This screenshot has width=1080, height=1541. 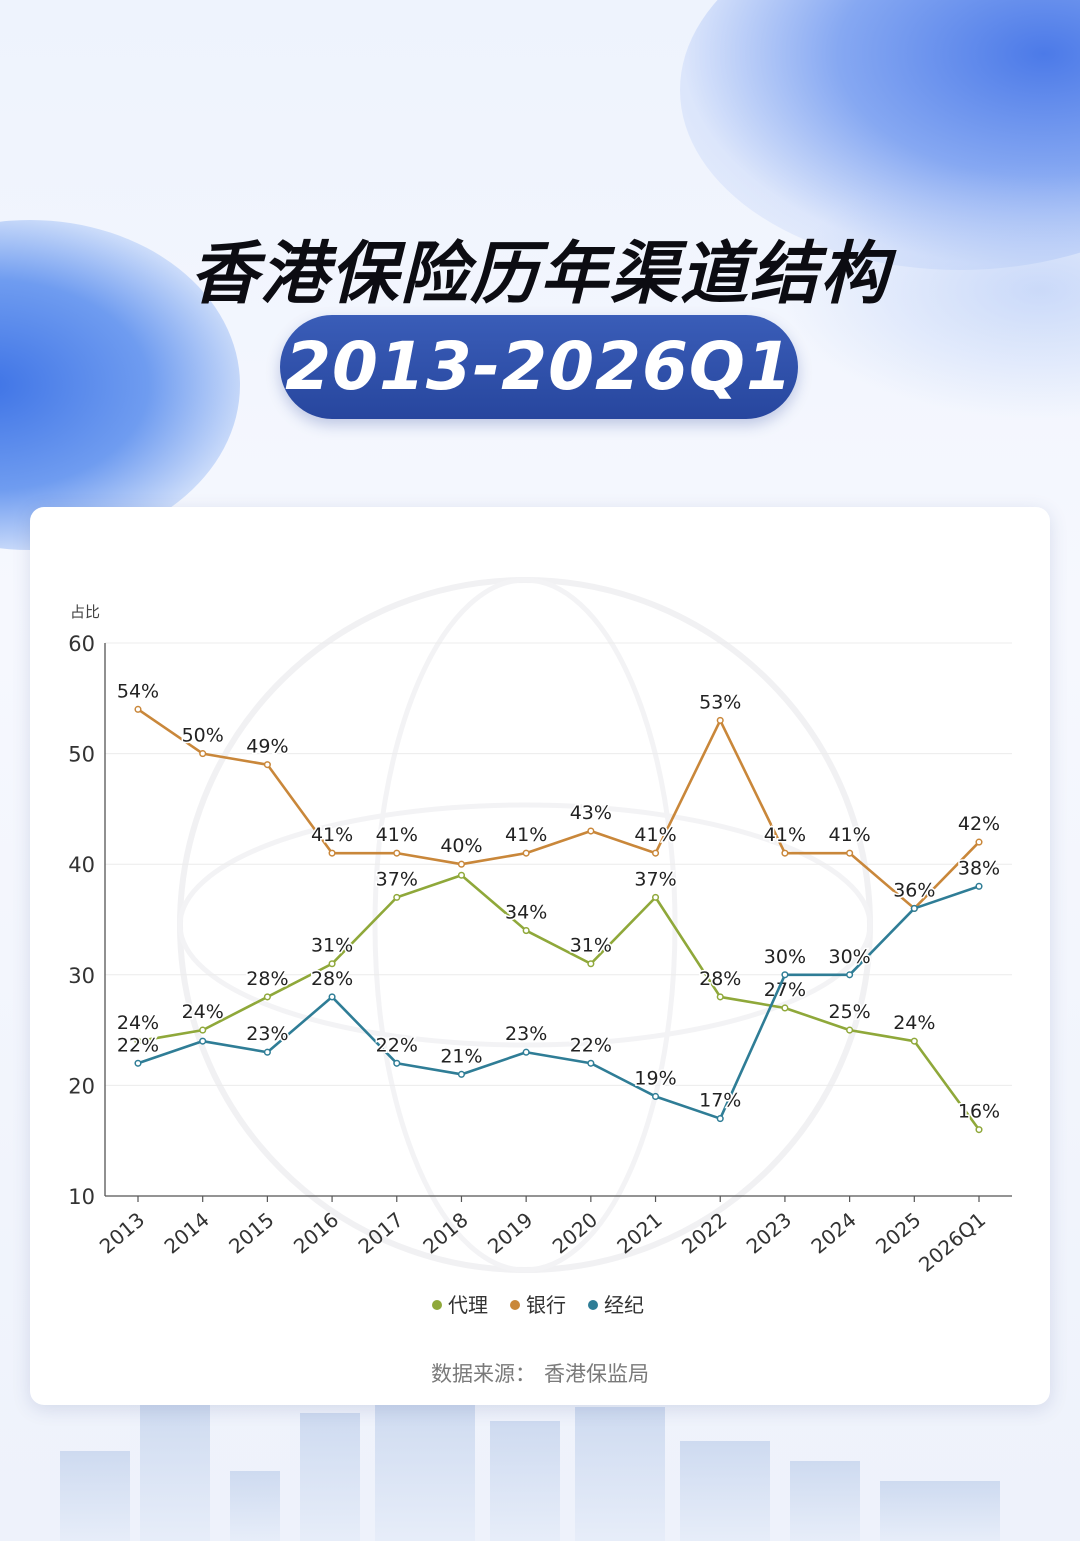 What do you see at coordinates (914, 890) in the screenshot?
I see `data-label: 36%` at bounding box center [914, 890].